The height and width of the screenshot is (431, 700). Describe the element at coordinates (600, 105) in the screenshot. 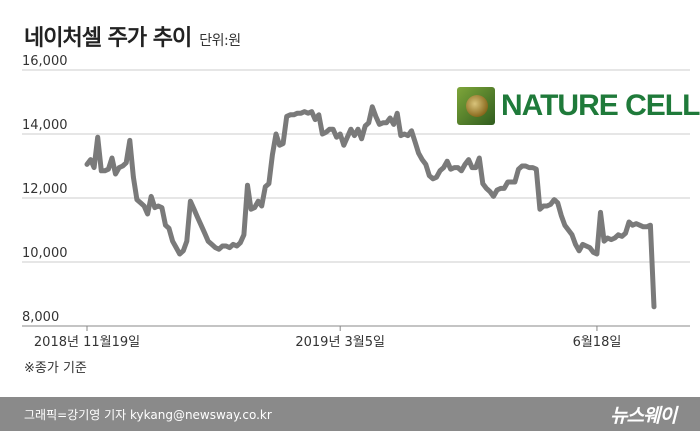

I see `logo-text: NATURE CELL` at that location.